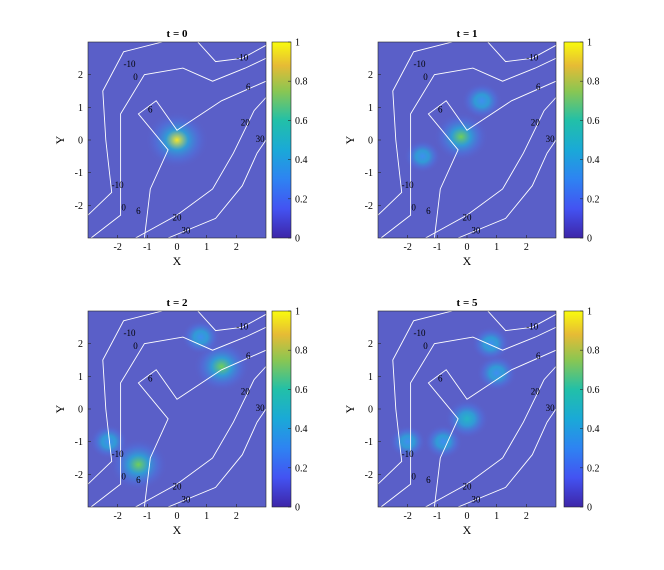  I want to click on y-tick-label: 1, so click(80, 108).